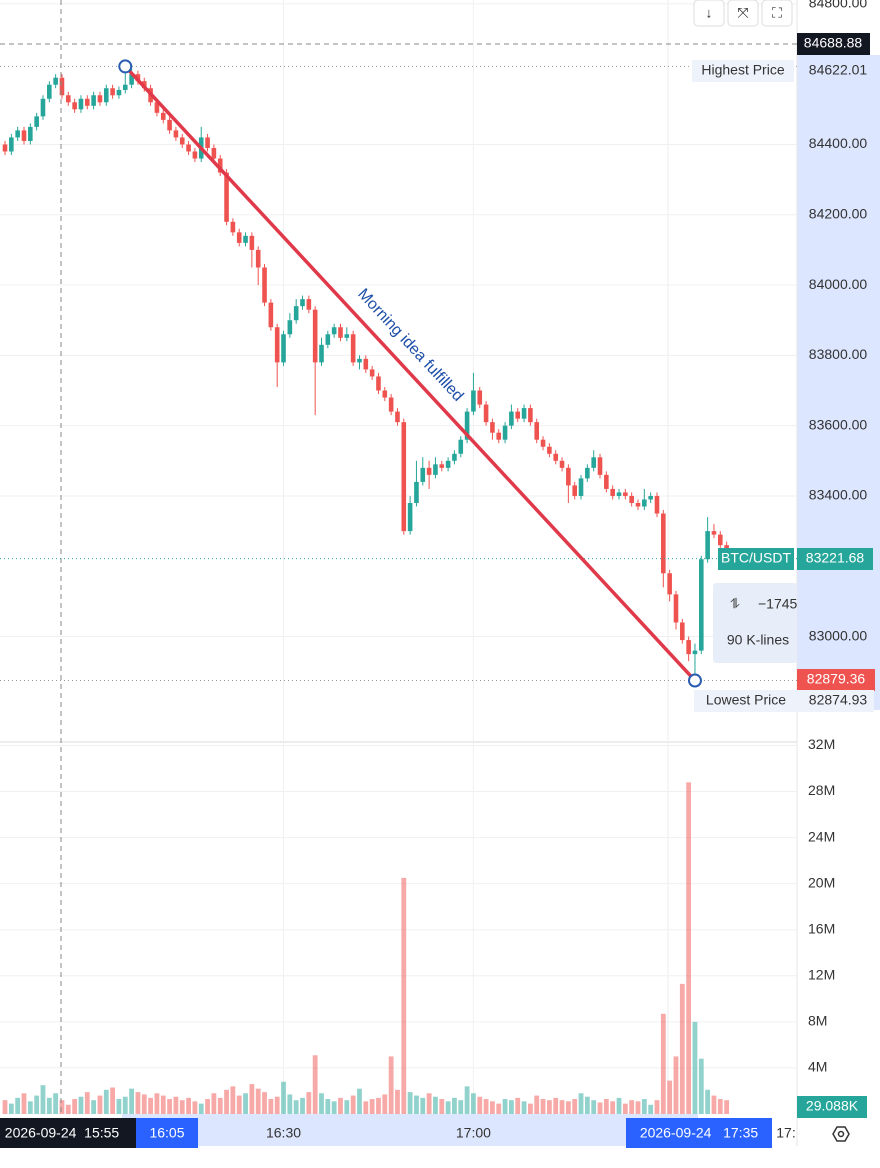 This screenshot has height=1168, width=880. What do you see at coordinates (755, 623) in the screenshot?
I see `measure-box` at bounding box center [755, 623].